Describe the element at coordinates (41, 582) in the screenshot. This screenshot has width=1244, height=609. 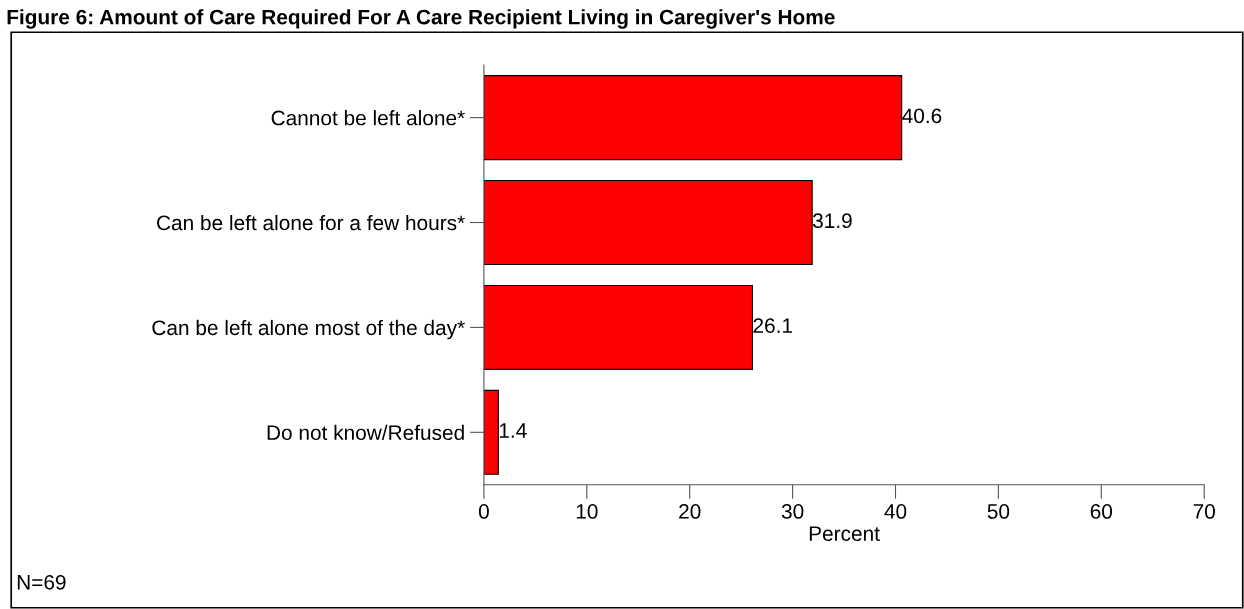
I see `text: N=69` at that location.